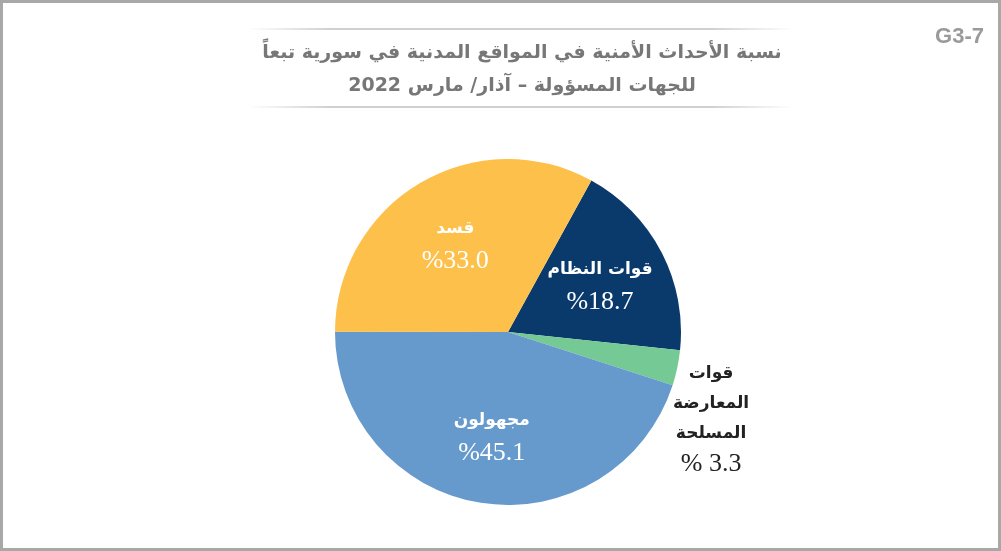  What do you see at coordinates (492, 451) in the screenshot?
I see `data-label: %45.1` at bounding box center [492, 451].